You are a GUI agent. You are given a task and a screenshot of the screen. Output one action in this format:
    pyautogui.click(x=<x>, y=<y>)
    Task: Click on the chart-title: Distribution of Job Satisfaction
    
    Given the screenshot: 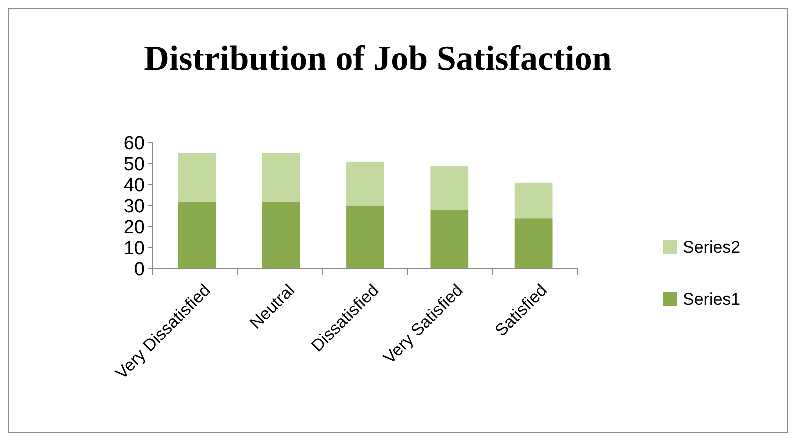 What is the action you would take?
    pyautogui.click(x=378, y=58)
    